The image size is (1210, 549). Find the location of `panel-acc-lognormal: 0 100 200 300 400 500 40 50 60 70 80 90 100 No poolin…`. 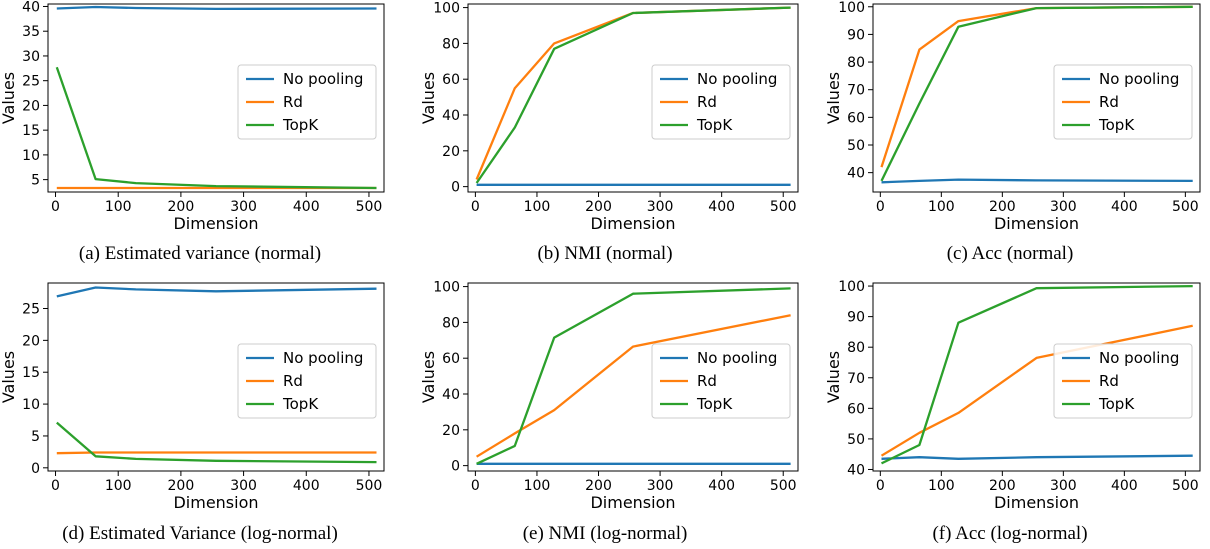

panel-acc-lognormal: 0 100 200 300 400 500 40 50 60 70 80 90 100 No poolin… is located at coordinates (1013, 398).